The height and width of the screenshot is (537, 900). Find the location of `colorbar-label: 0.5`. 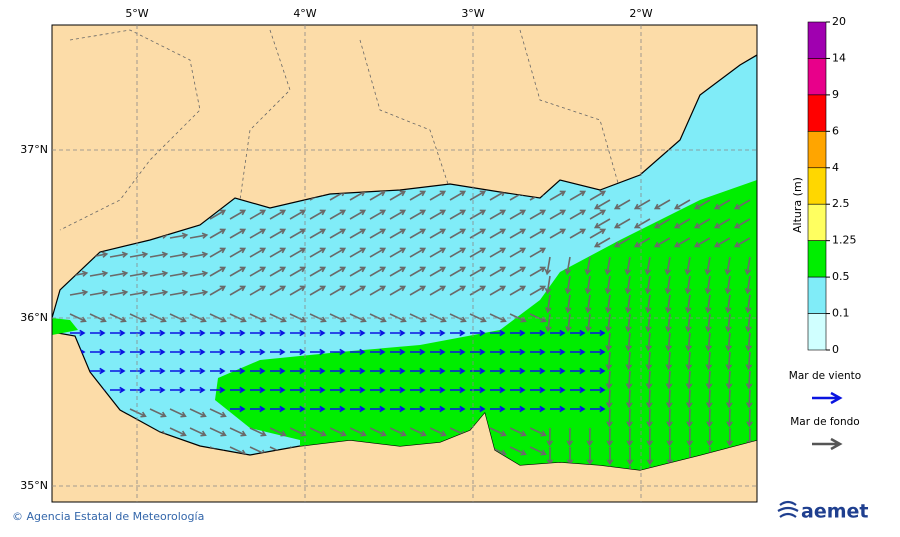

colorbar-label: 0.5 is located at coordinates (841, 276).